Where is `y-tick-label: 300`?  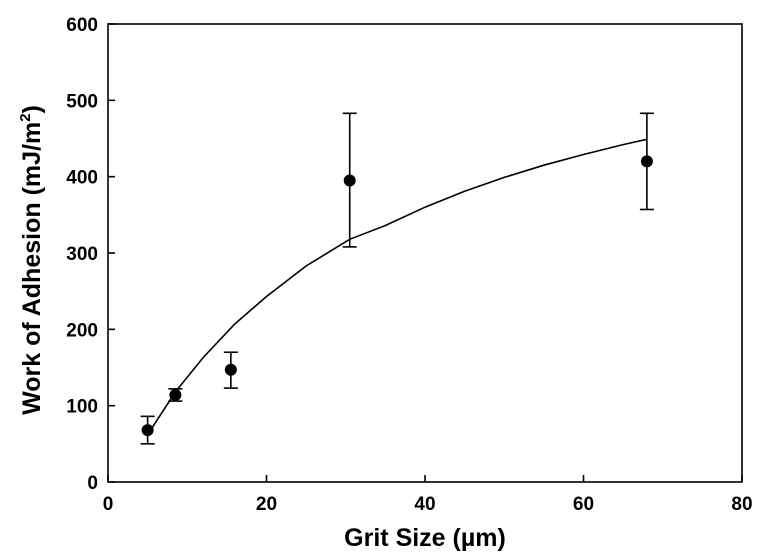 y-tick-label: 300 is located at coordinates (82, 254).